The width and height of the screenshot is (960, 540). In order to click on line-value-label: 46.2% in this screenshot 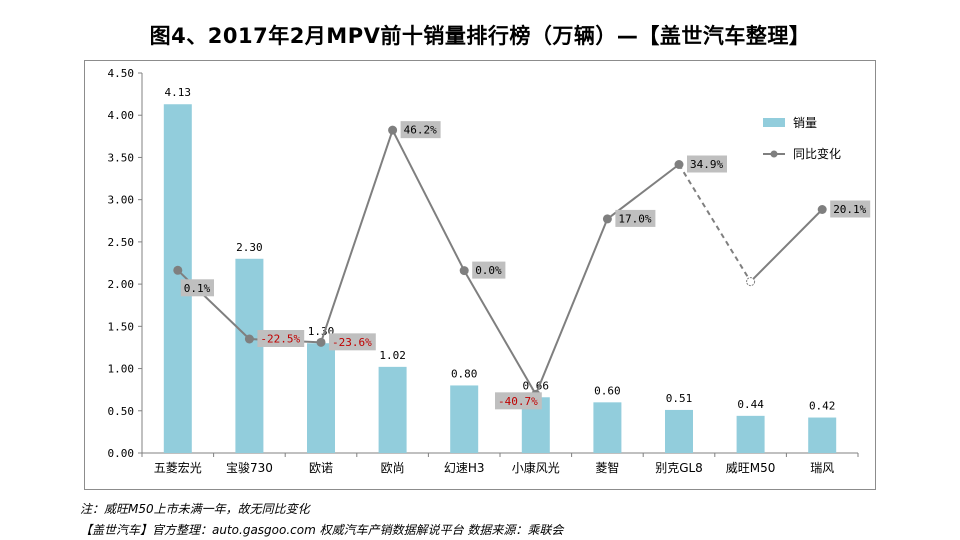, I will do `click(420, 130)`.